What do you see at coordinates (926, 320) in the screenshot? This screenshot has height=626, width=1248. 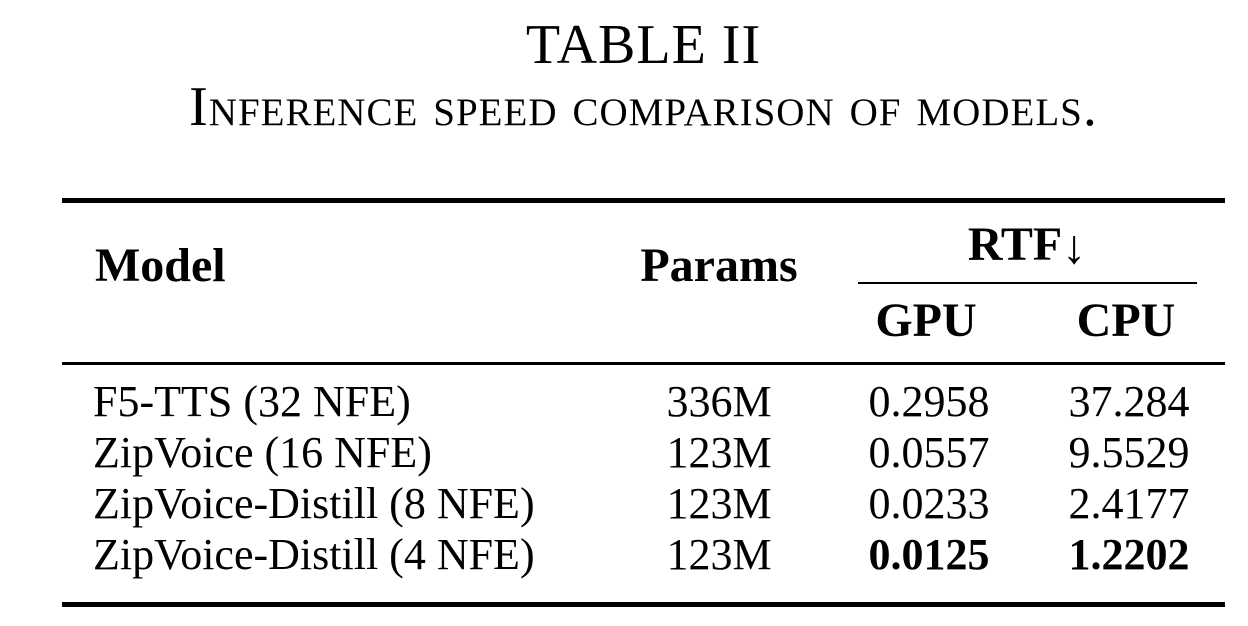 I see `column-header-gpu: GPU` at bounding box center [926, 320].